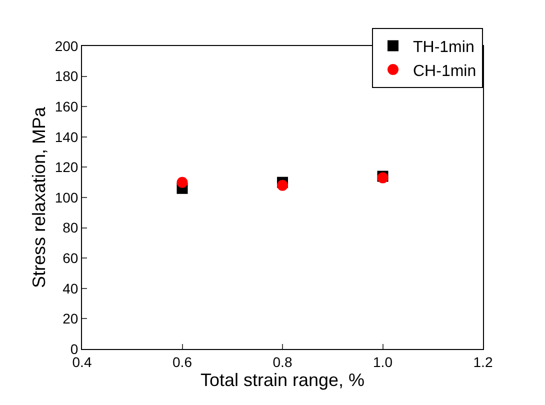 Image resolution: width=545 pixels, height=405 pixels. What do you see at coordinates (282, 380) in the screenshot?
I see `x-axis-title: Total strain range, %` at bounding box center [282, 380].